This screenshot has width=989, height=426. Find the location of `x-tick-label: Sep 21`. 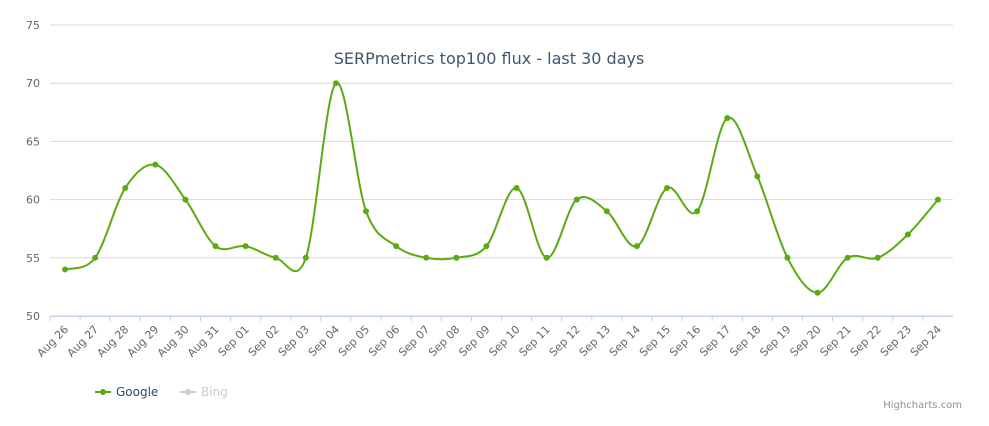

x-tick-label: Sep 21 is located at coordinates (836, 341).